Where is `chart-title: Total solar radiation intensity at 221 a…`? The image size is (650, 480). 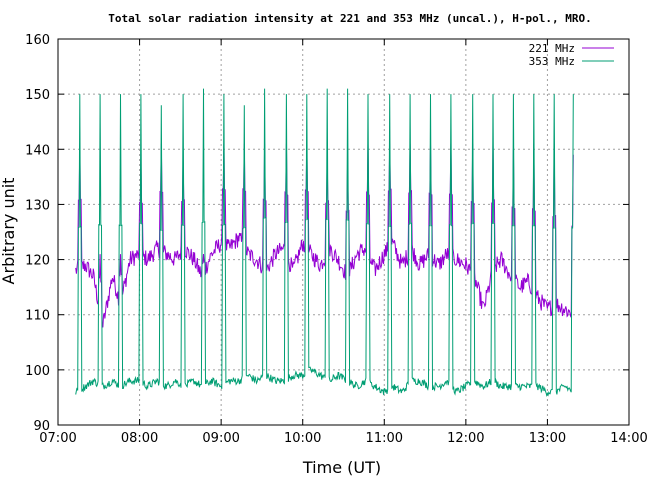 chart-title: Total solar radiation intensity at 221 a… is located at coordinates (349, 18).